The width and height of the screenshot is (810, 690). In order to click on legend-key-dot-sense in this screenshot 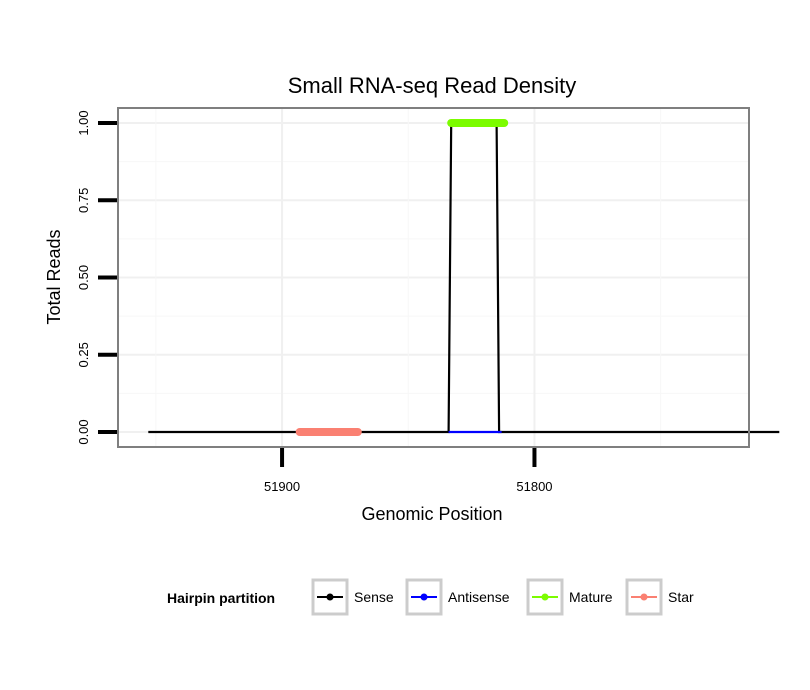, I will do `click(330, 597)`.